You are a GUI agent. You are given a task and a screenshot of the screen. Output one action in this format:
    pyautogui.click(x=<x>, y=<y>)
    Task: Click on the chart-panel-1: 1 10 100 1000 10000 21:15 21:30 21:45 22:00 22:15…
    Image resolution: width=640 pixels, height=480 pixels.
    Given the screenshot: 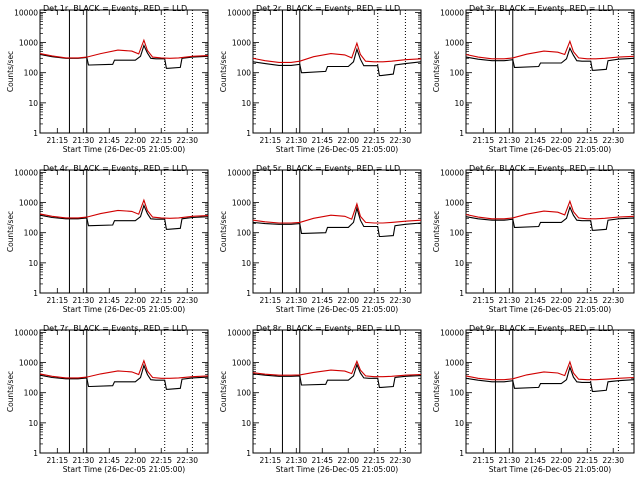 What is the action you would take?
    pyautogui.click(x=107, y=79)
    